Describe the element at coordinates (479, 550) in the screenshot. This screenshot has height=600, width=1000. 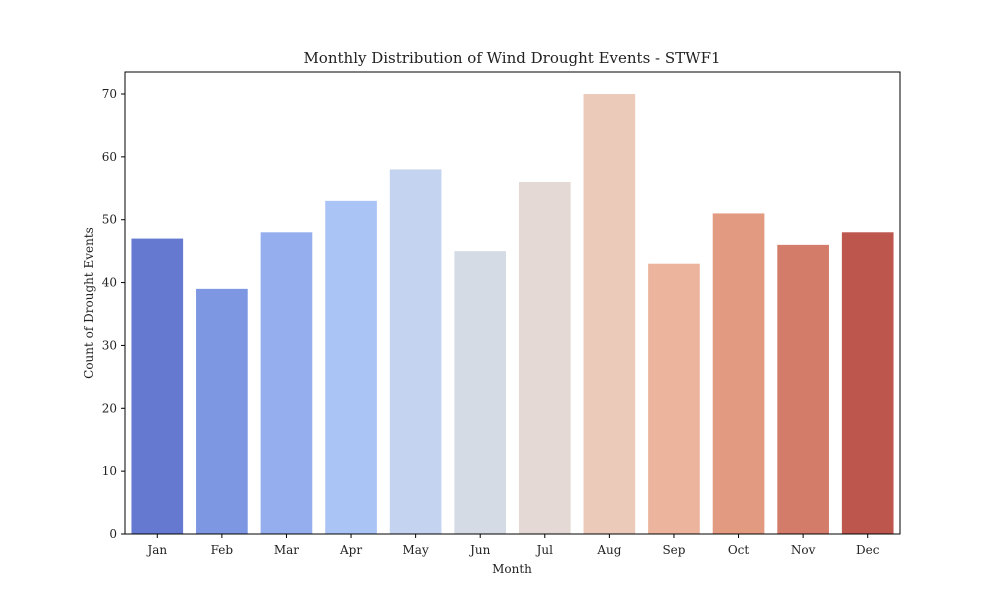
I see `x-tick-label: Jun` at that location.